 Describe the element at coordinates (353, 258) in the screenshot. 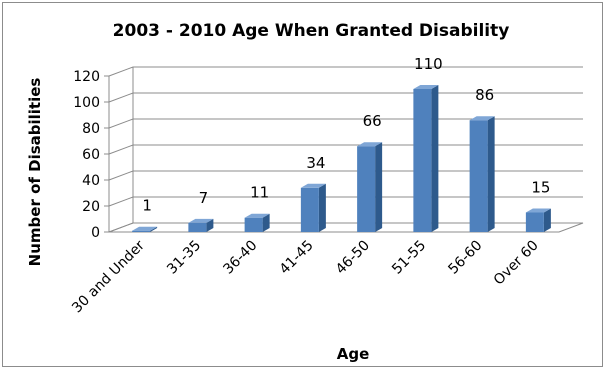

I see `x-tick-label: 46-50` at that location.